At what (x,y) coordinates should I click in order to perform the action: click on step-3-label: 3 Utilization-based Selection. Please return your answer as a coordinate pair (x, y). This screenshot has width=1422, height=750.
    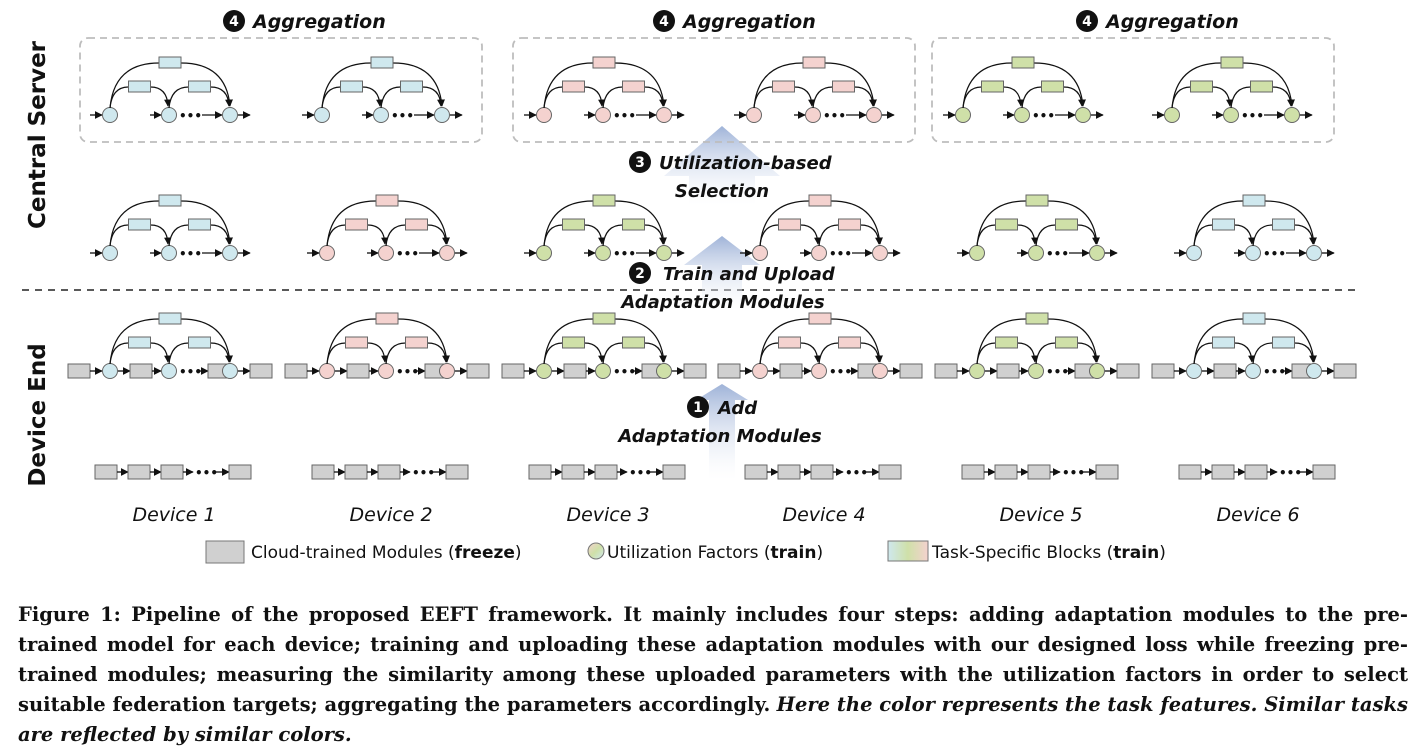
    Looking at the image, I should click on (731, 176).